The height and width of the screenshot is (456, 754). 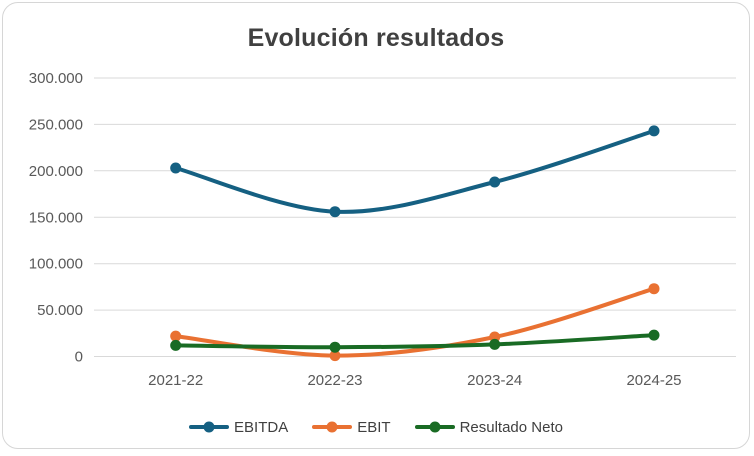 I want to click on y-tick-label: 200.000, so click(x=56, y=171).